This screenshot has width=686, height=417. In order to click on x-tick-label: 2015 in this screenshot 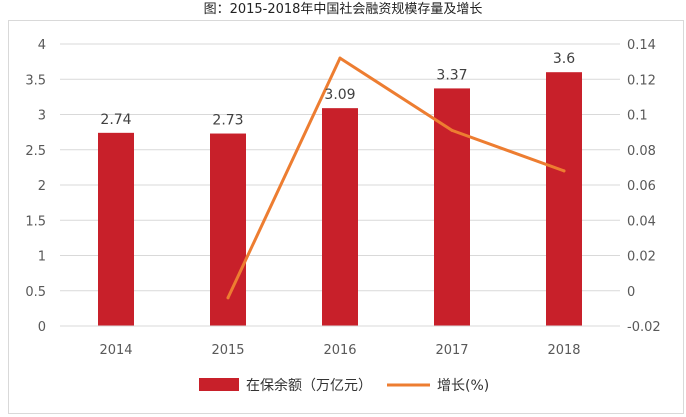, I will do `click(227, 350)`.